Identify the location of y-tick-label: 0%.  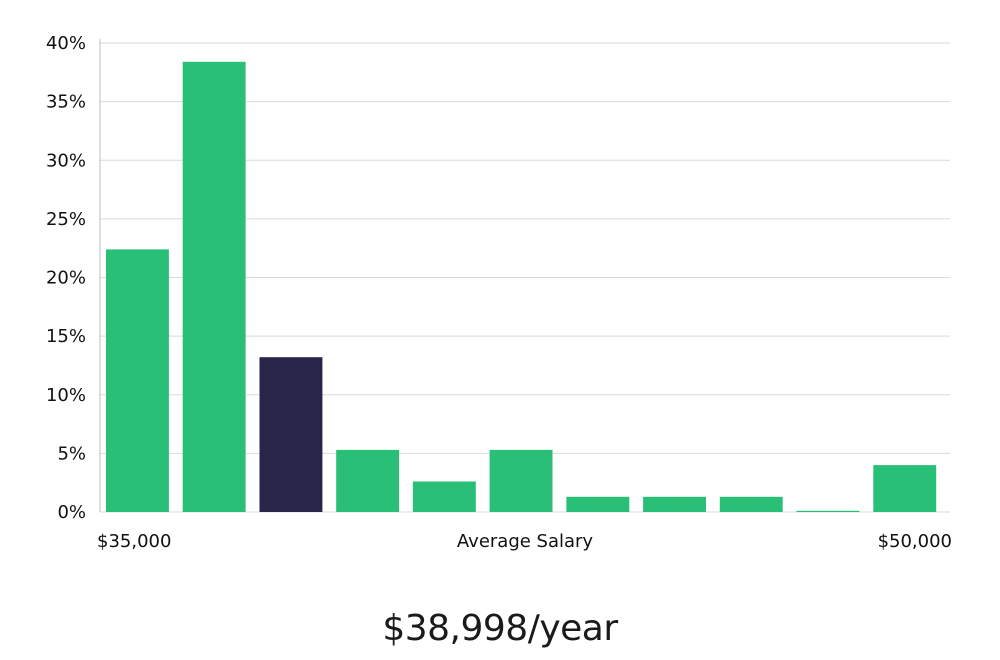
(71, 512).